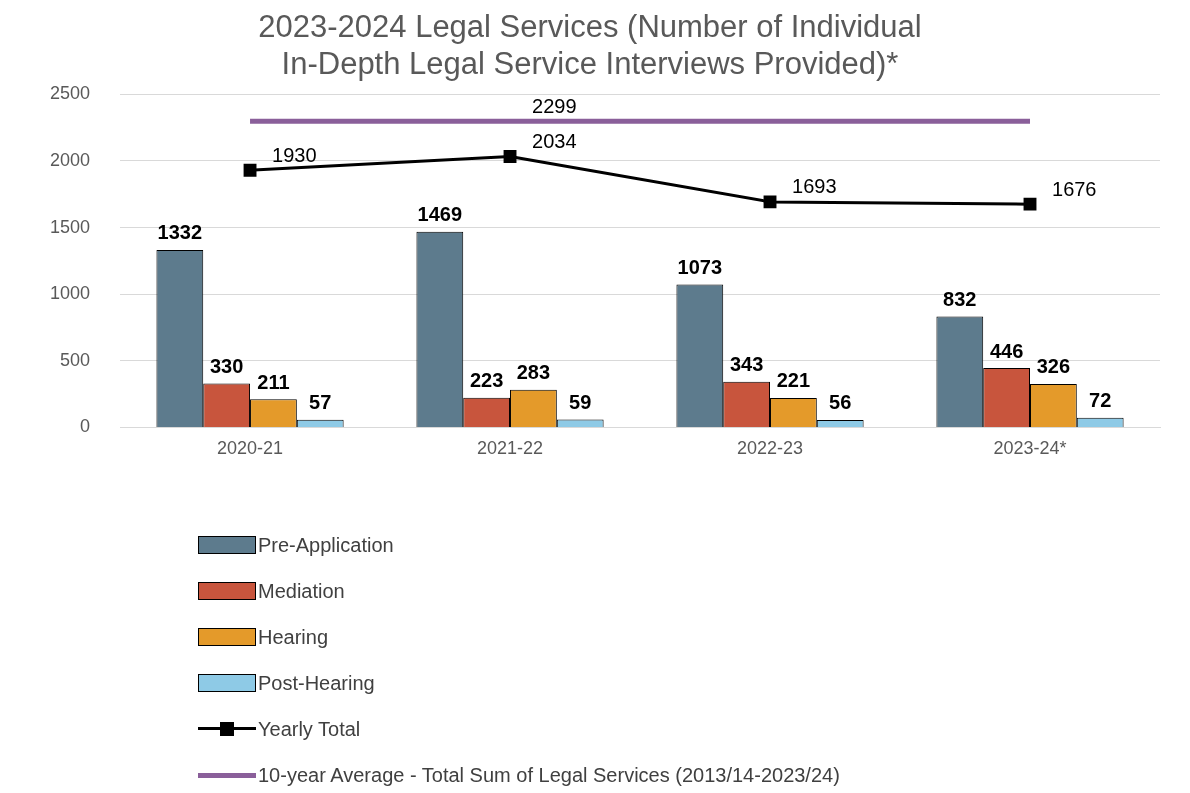  What do you see at coordinates (316, 683) in the screenshot?
I see `legend-label: Post-Hearing` at bounding box center [316, 683].